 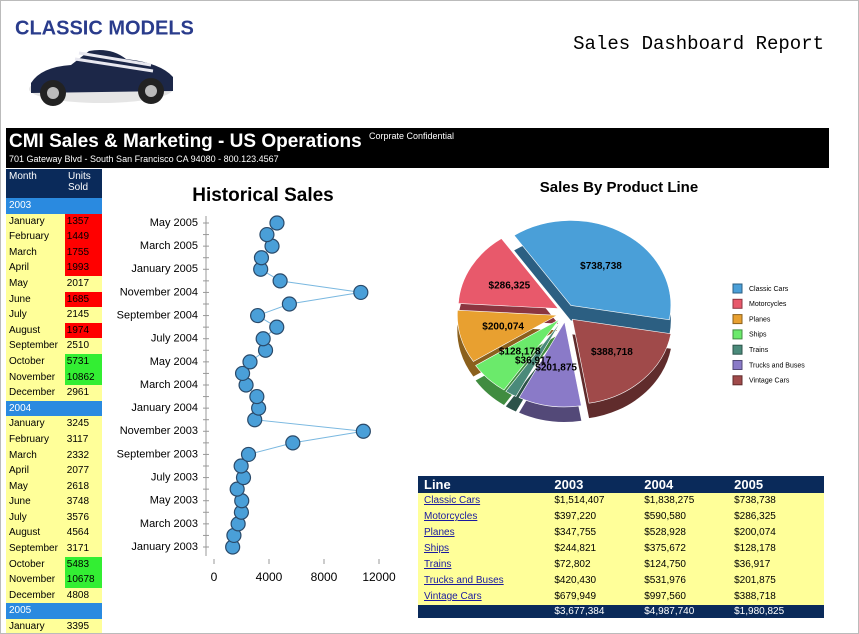 What do you see at coordinates (159, 292) in the screenshot?
I see `y-tick-label: November 2004` at bounding box center [159, 292].